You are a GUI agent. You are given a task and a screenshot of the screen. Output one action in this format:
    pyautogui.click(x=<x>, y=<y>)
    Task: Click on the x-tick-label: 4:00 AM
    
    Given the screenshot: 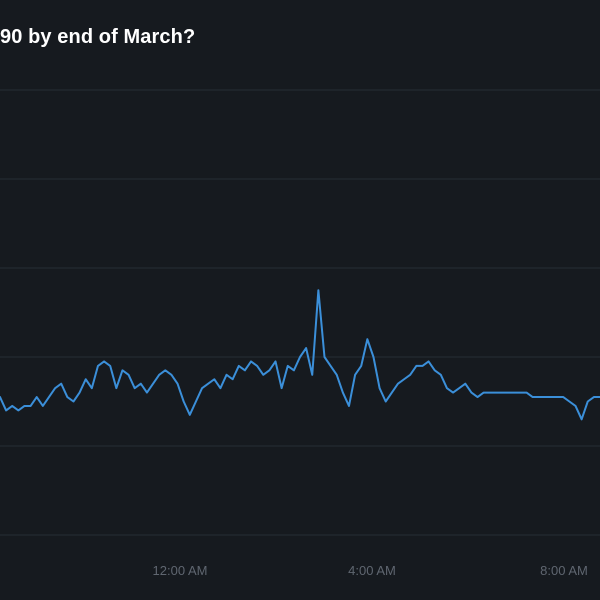 What is the action you would take?
    pyautogui.click(x=372, y=570)
    